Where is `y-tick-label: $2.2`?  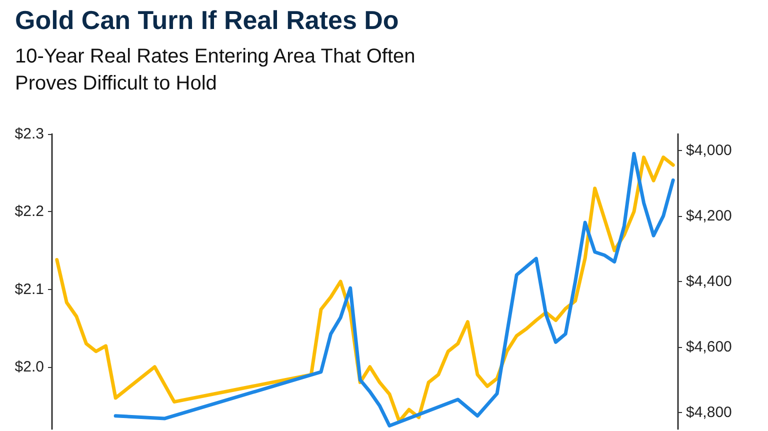 y-tick-label: $2.2 is located at coordinates (29, 211).